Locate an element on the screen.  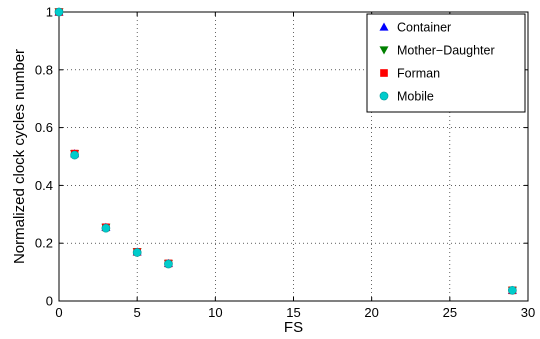
y-tick-label: 0.6 is located at coordinates (44, 127).